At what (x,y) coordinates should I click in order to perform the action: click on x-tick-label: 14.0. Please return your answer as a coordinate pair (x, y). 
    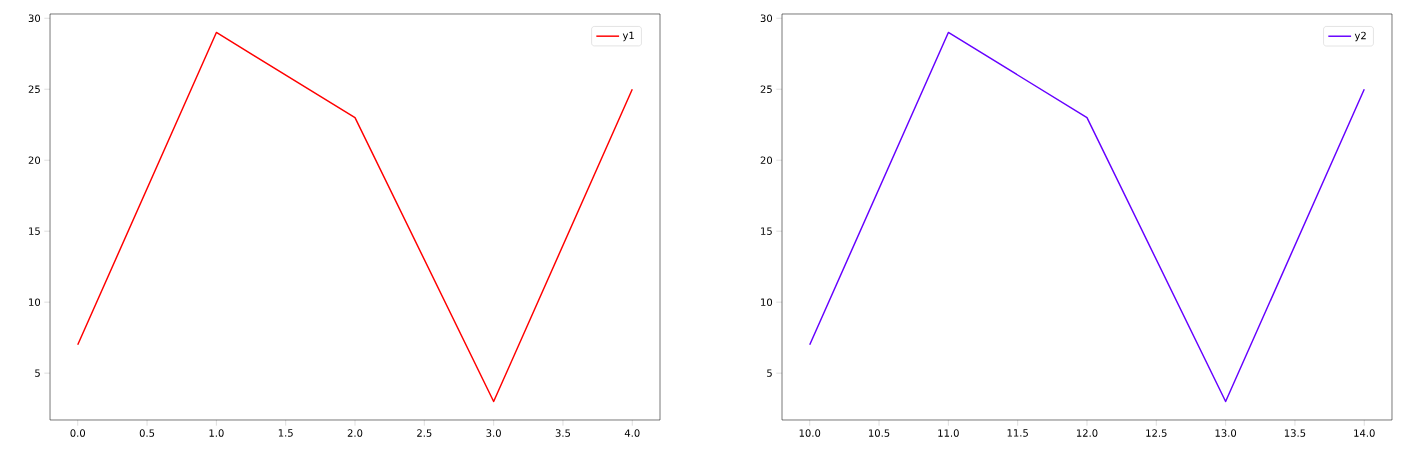
    Looking at the image, I should click on (1364, 433).